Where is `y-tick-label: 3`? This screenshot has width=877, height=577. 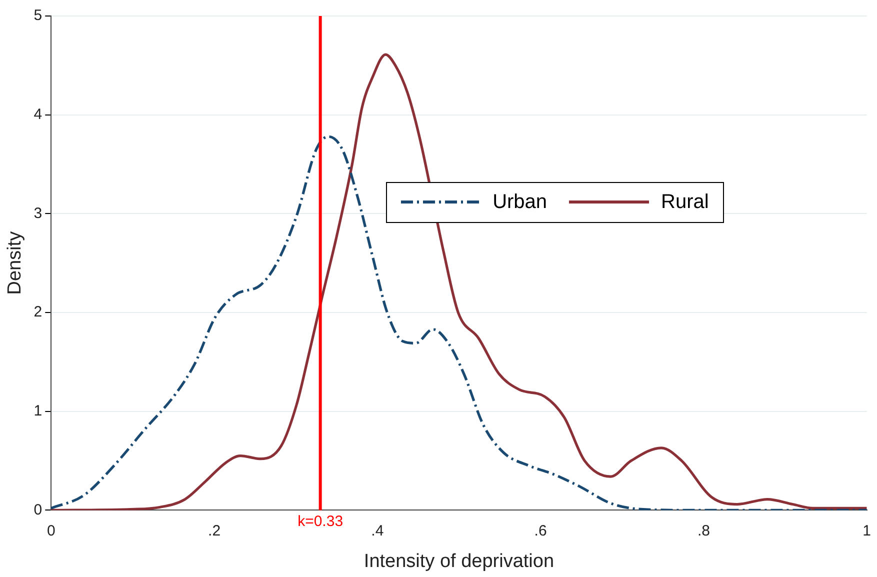
y-tick-label: 3 is located at coordinates (38, 213).